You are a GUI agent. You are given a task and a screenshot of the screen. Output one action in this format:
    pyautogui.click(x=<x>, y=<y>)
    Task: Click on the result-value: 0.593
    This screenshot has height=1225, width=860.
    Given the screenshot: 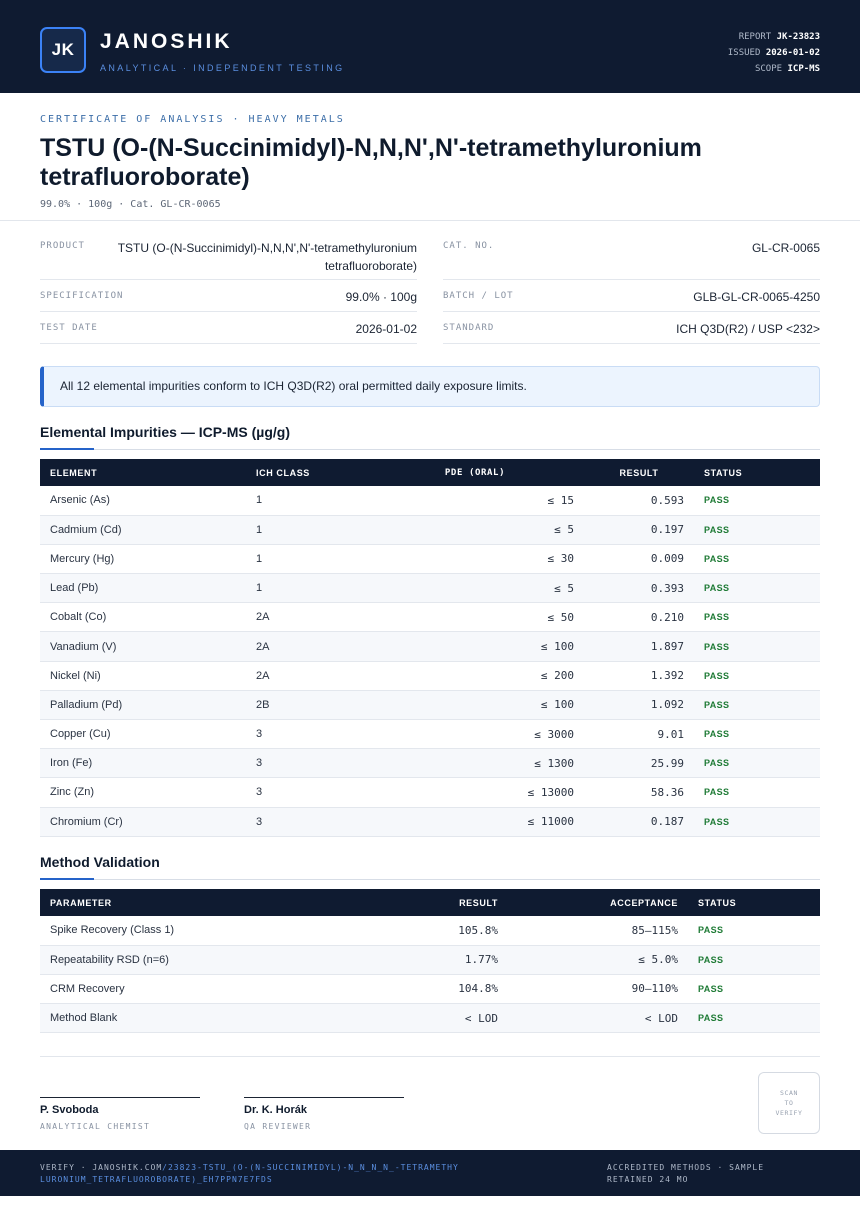 What is the action you would take?
    pyautogui.click(x=639, y=501)
    